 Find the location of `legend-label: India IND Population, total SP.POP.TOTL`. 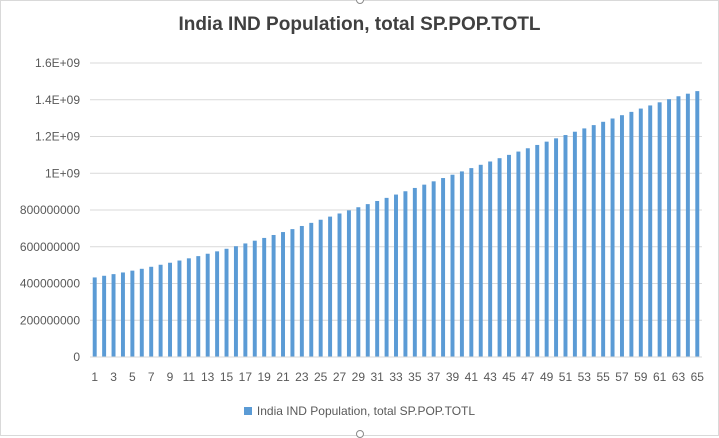

legend-label: India IND Population, total SP.POP.TOTL is located at coordinates (366, 411).